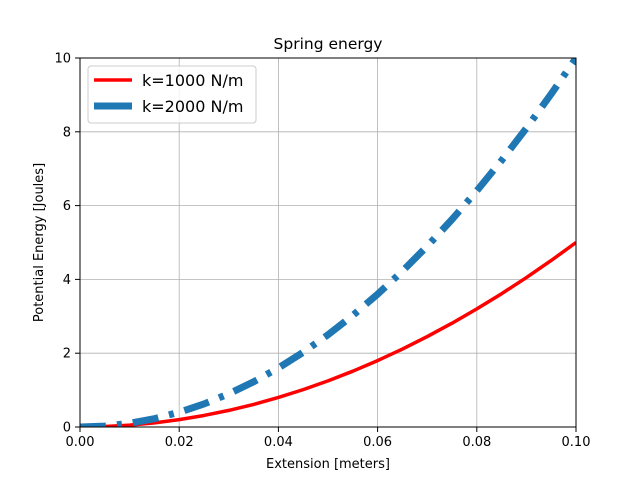 This screenshot has height=480, width=640. I want to click on legend: k=1000 N/m k=2000 N/m, so click(172, 94).